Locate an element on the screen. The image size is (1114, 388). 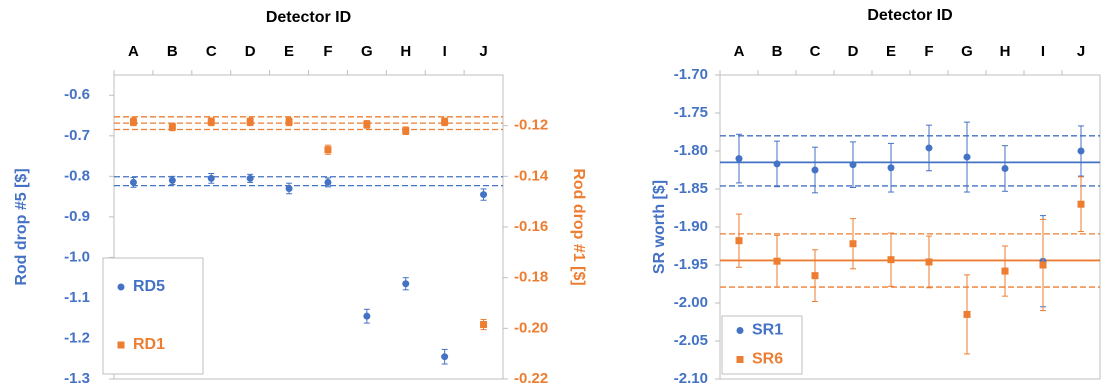
y-tick-label: -0.8 is located at coordinates (77, 175).